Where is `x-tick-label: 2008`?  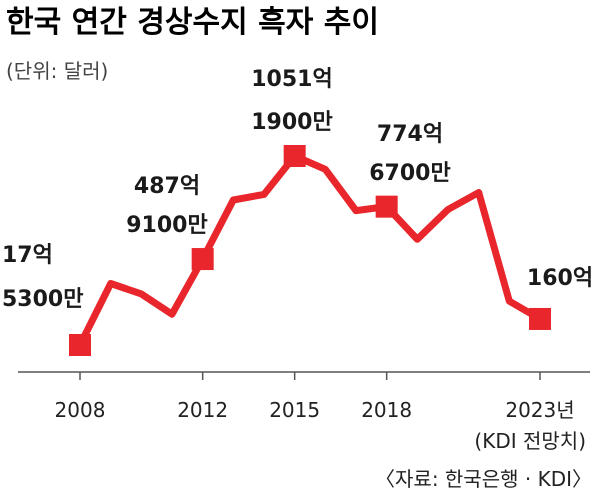 x-tick-label: 2008 is located at coordinates (80, 410).